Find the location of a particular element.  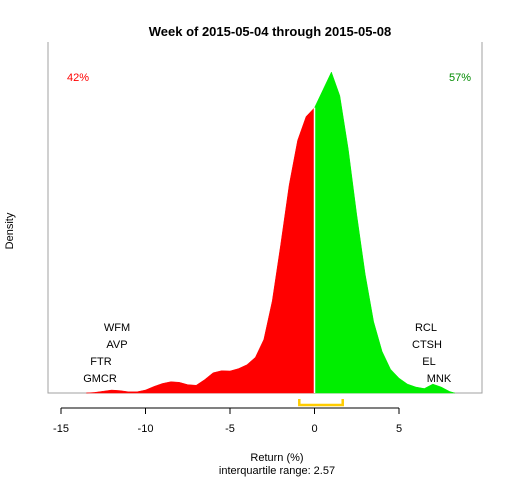

negative-percent-label: 42% is located at coordinates (78, 78).